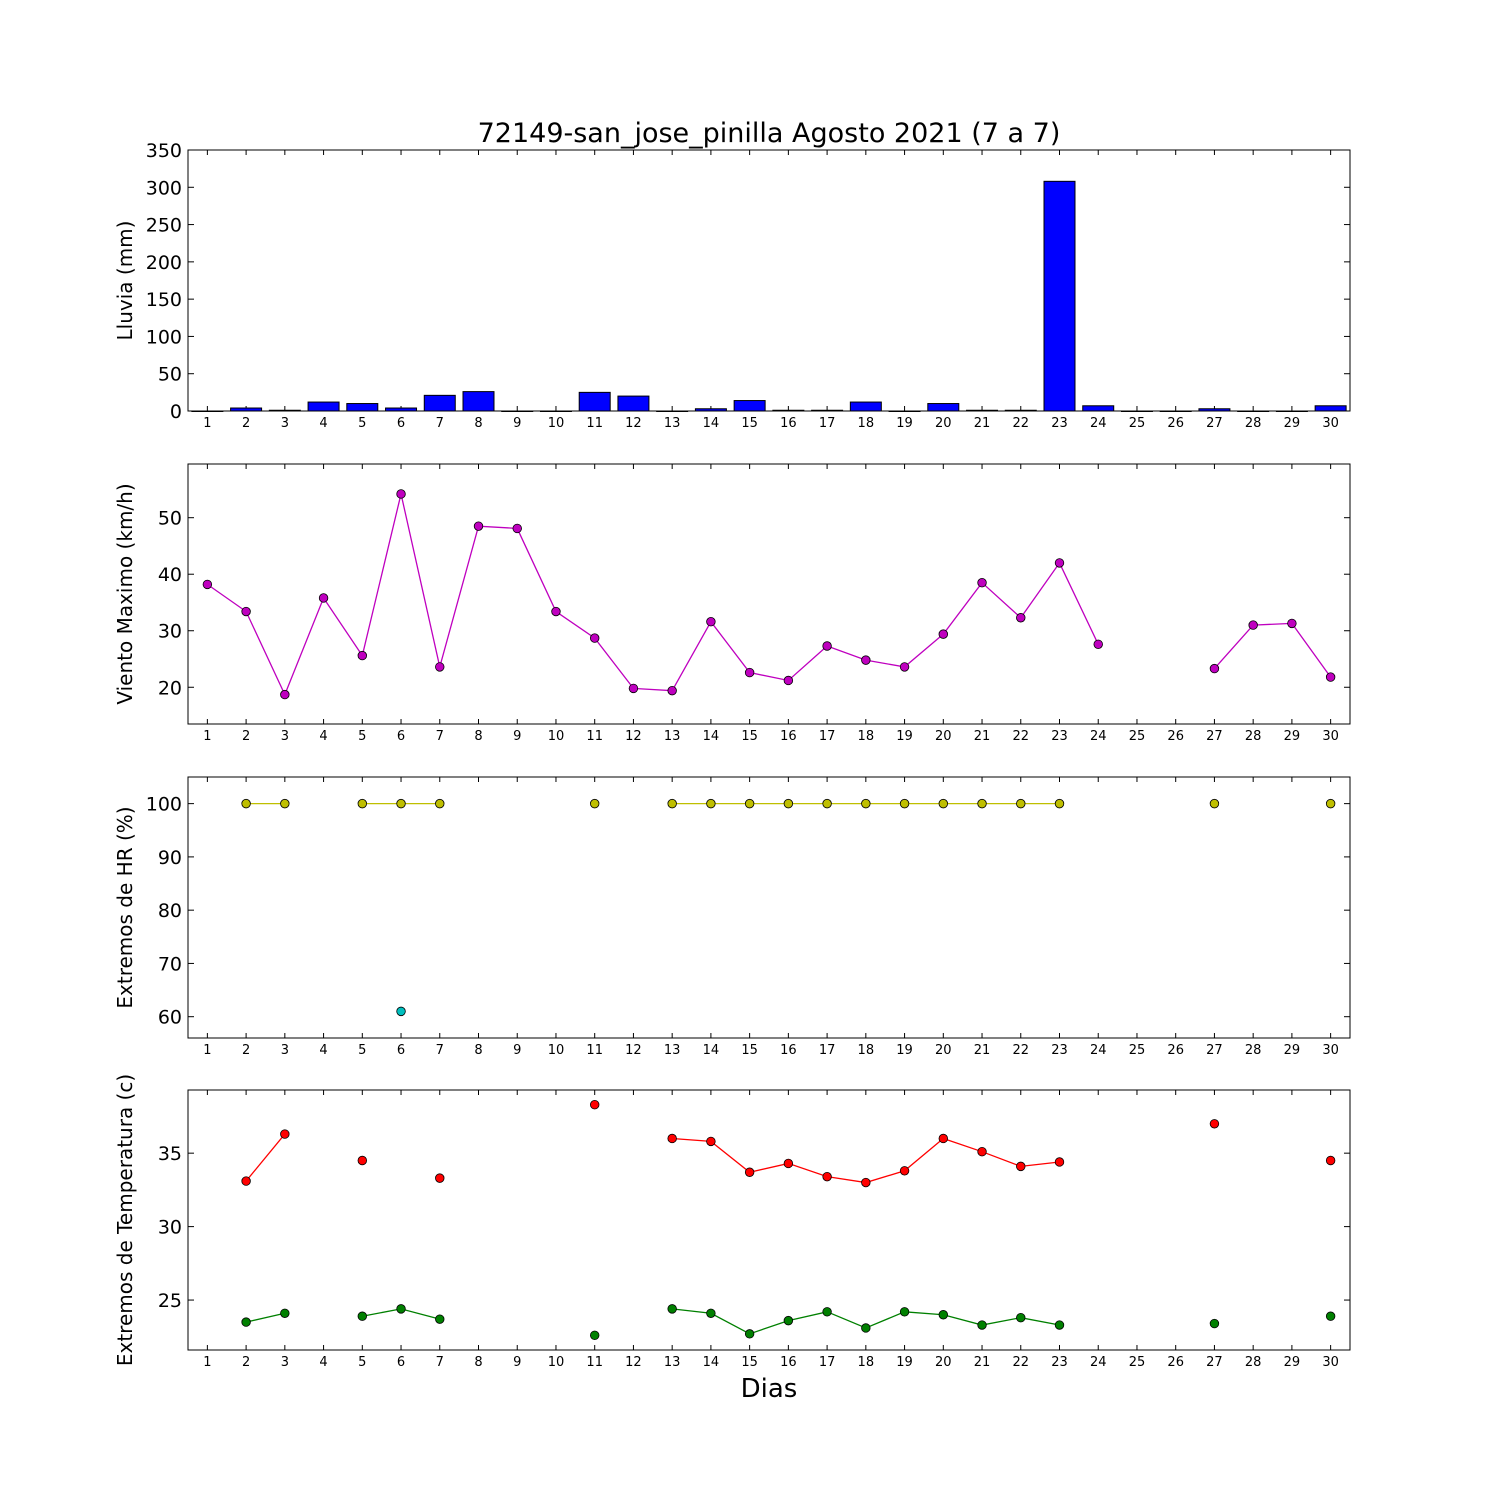  Describe the element at coordinates (1175, 1362) in the screenshot. I see `temp-x-tick-label: 26` at that location.